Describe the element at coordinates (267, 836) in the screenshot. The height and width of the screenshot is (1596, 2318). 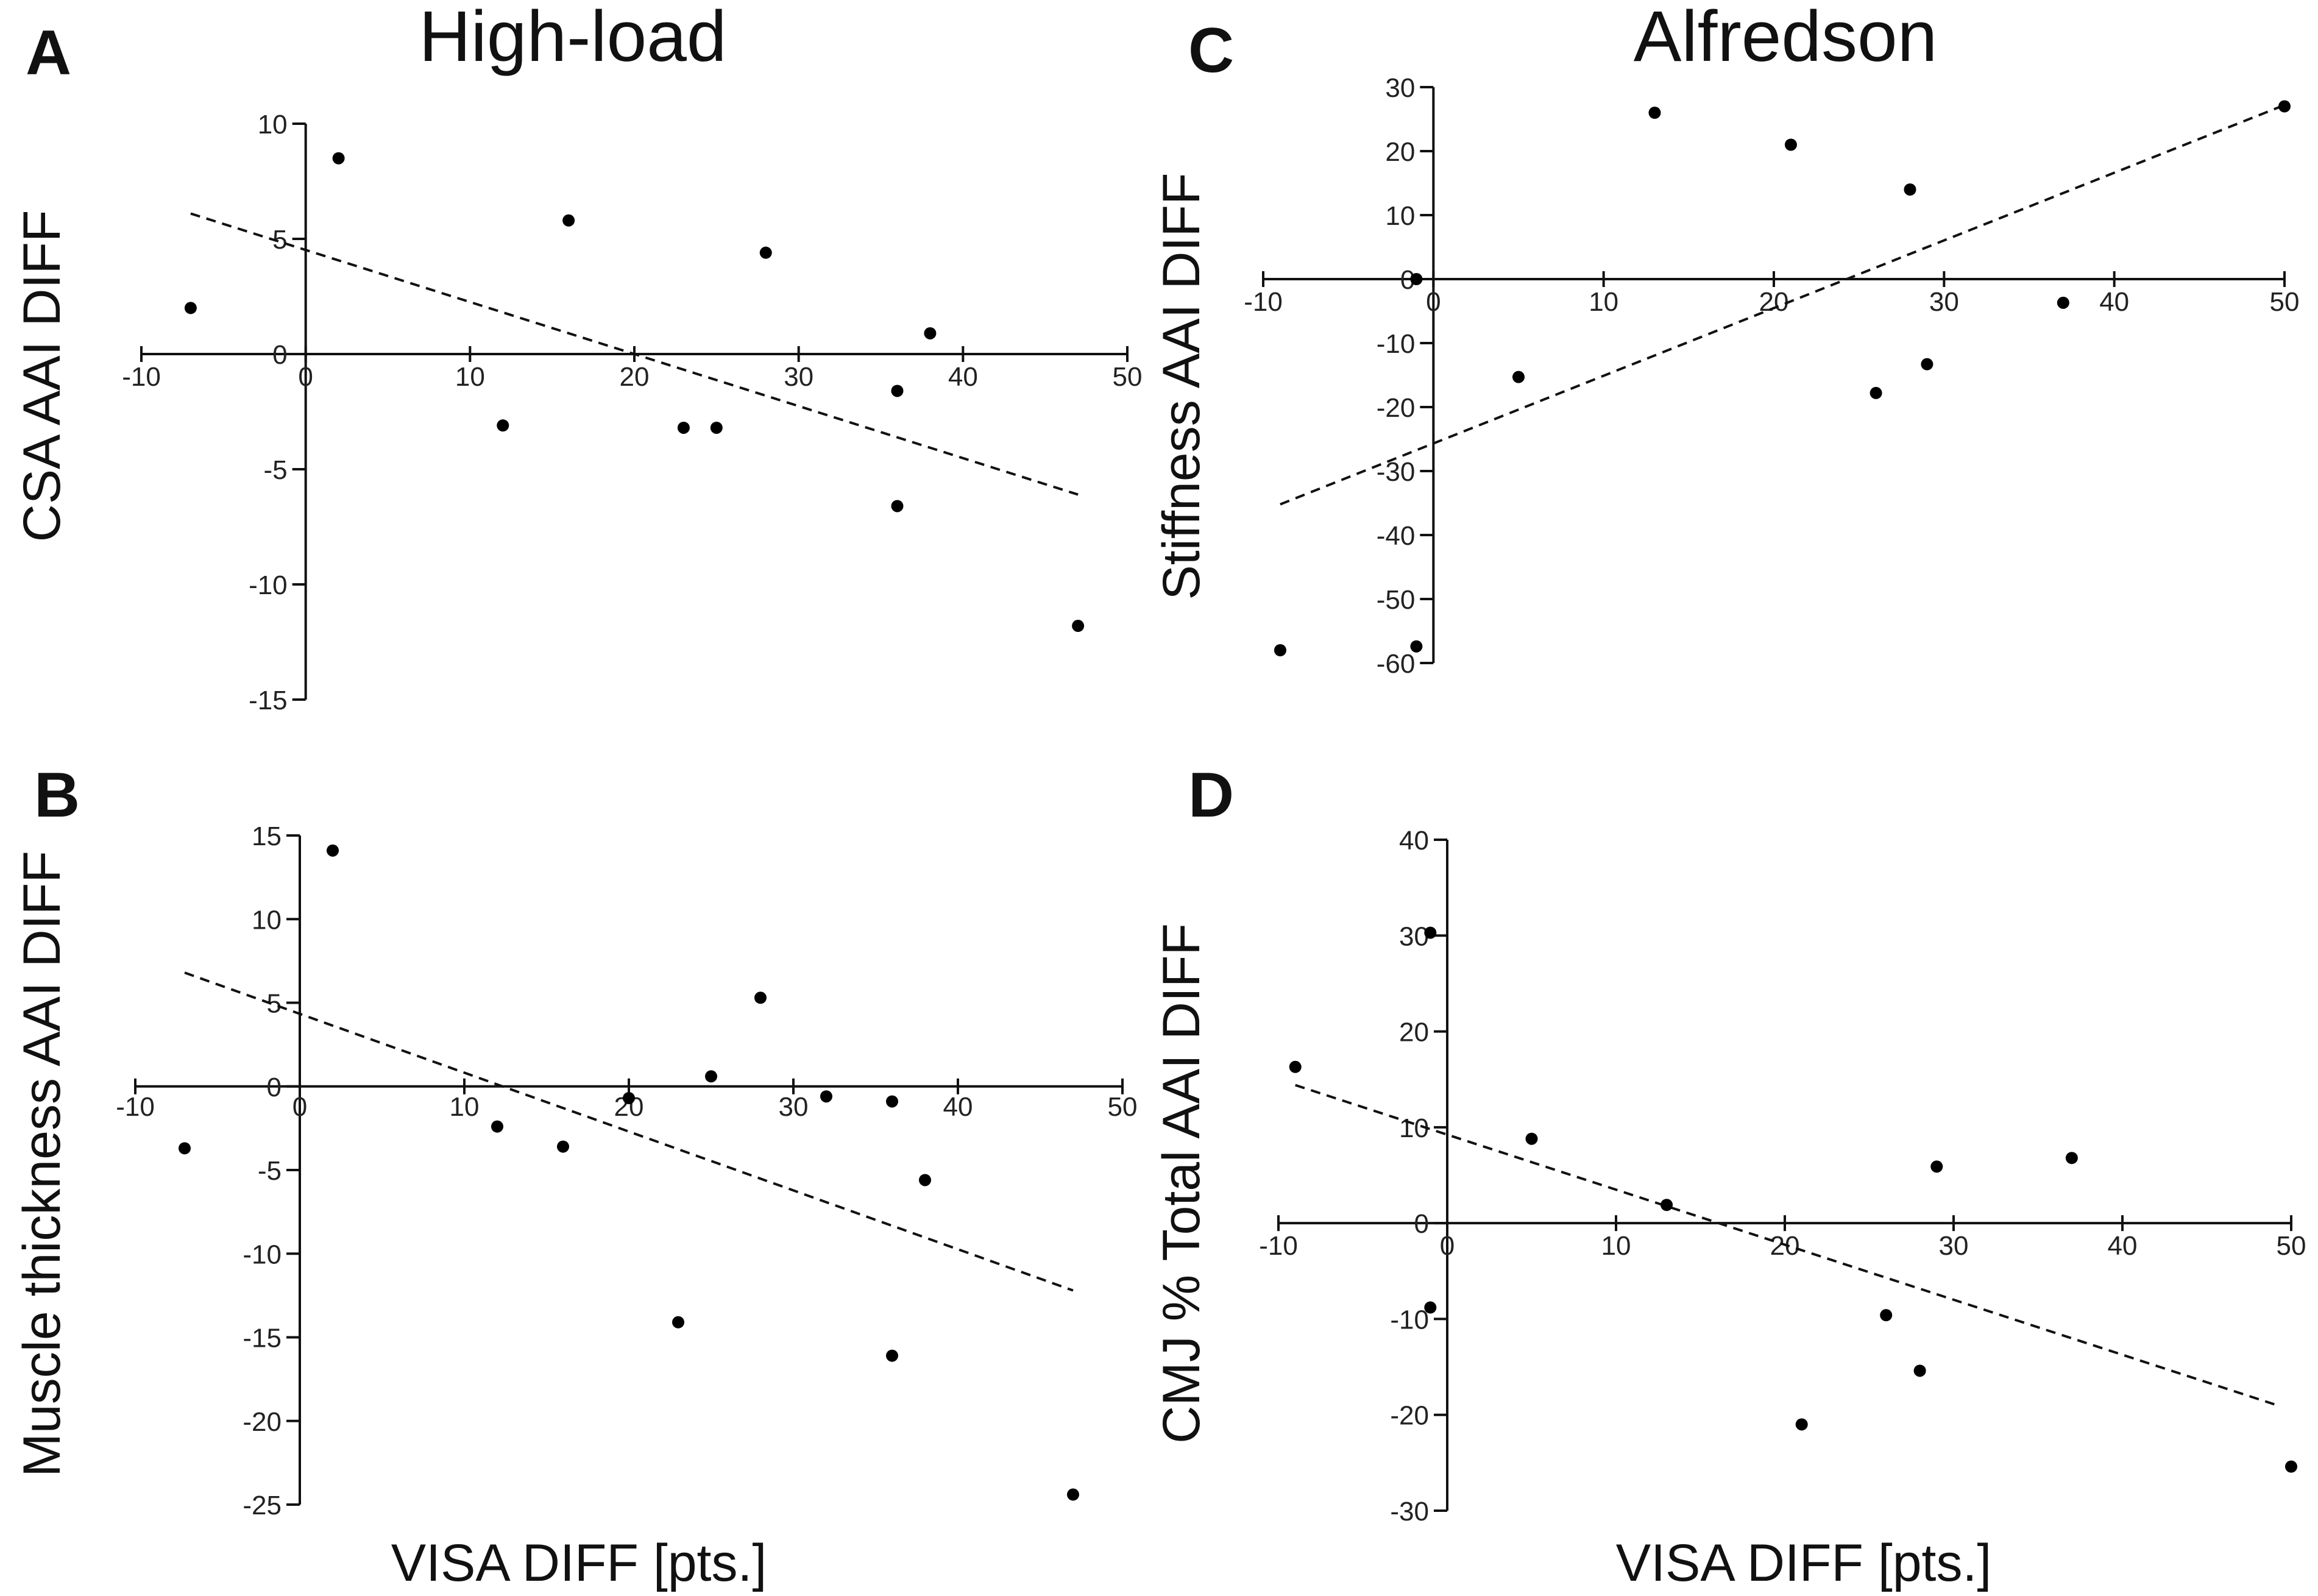
I see `y-tick-label: 15` at that location.